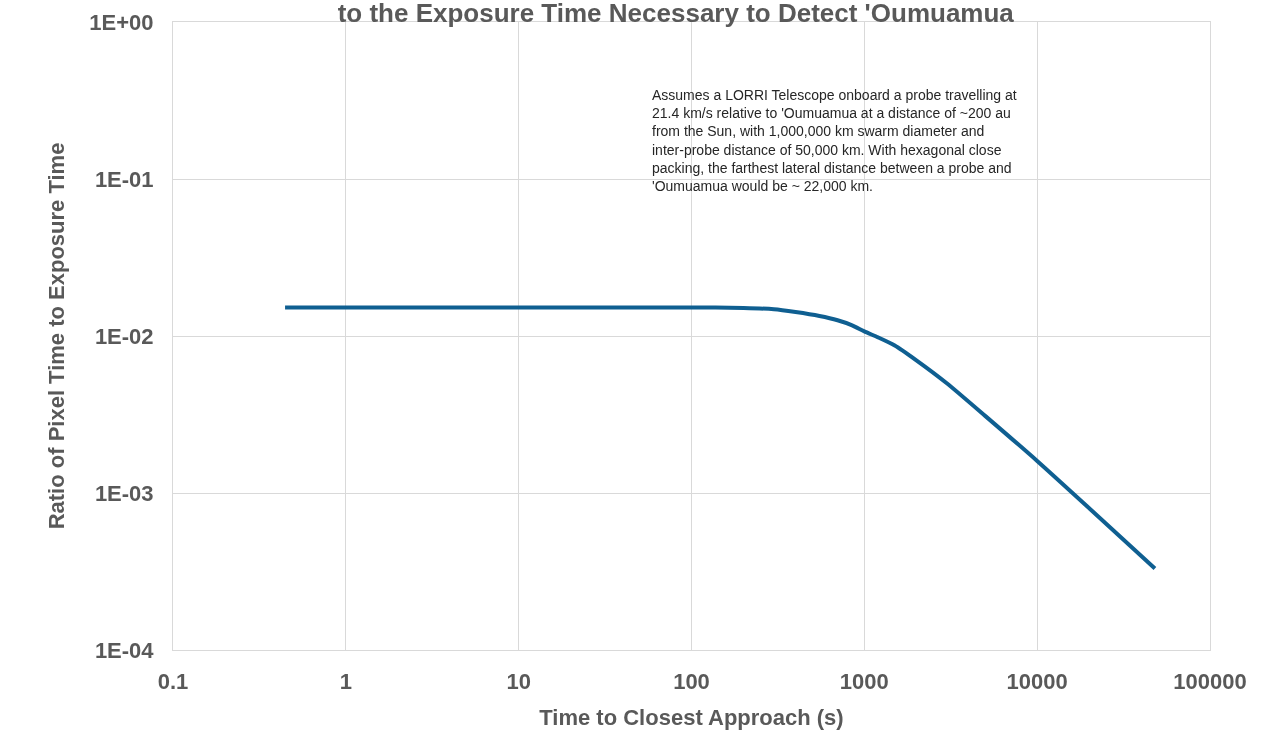  I want to click on y-tick-label: 1E-02, so click(124, 336).